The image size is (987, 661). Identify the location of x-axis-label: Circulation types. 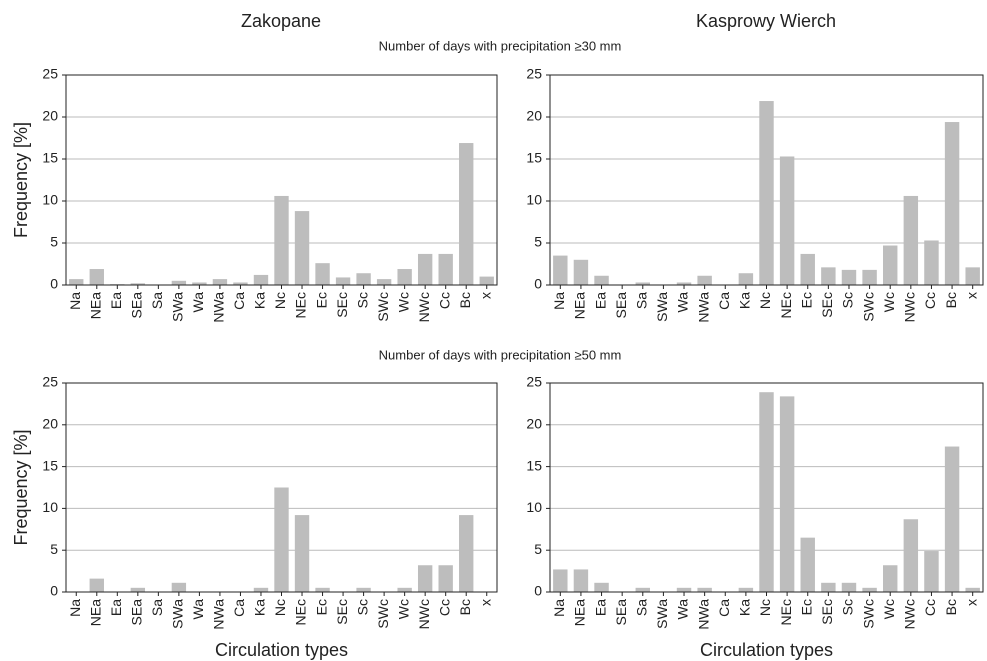
(766, 650).